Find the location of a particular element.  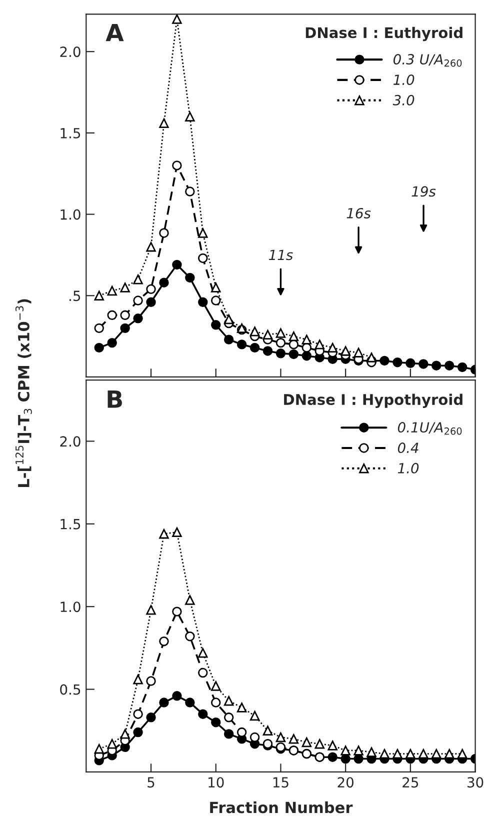

x-tick-label: 30 is located at coordinates (476, 782).